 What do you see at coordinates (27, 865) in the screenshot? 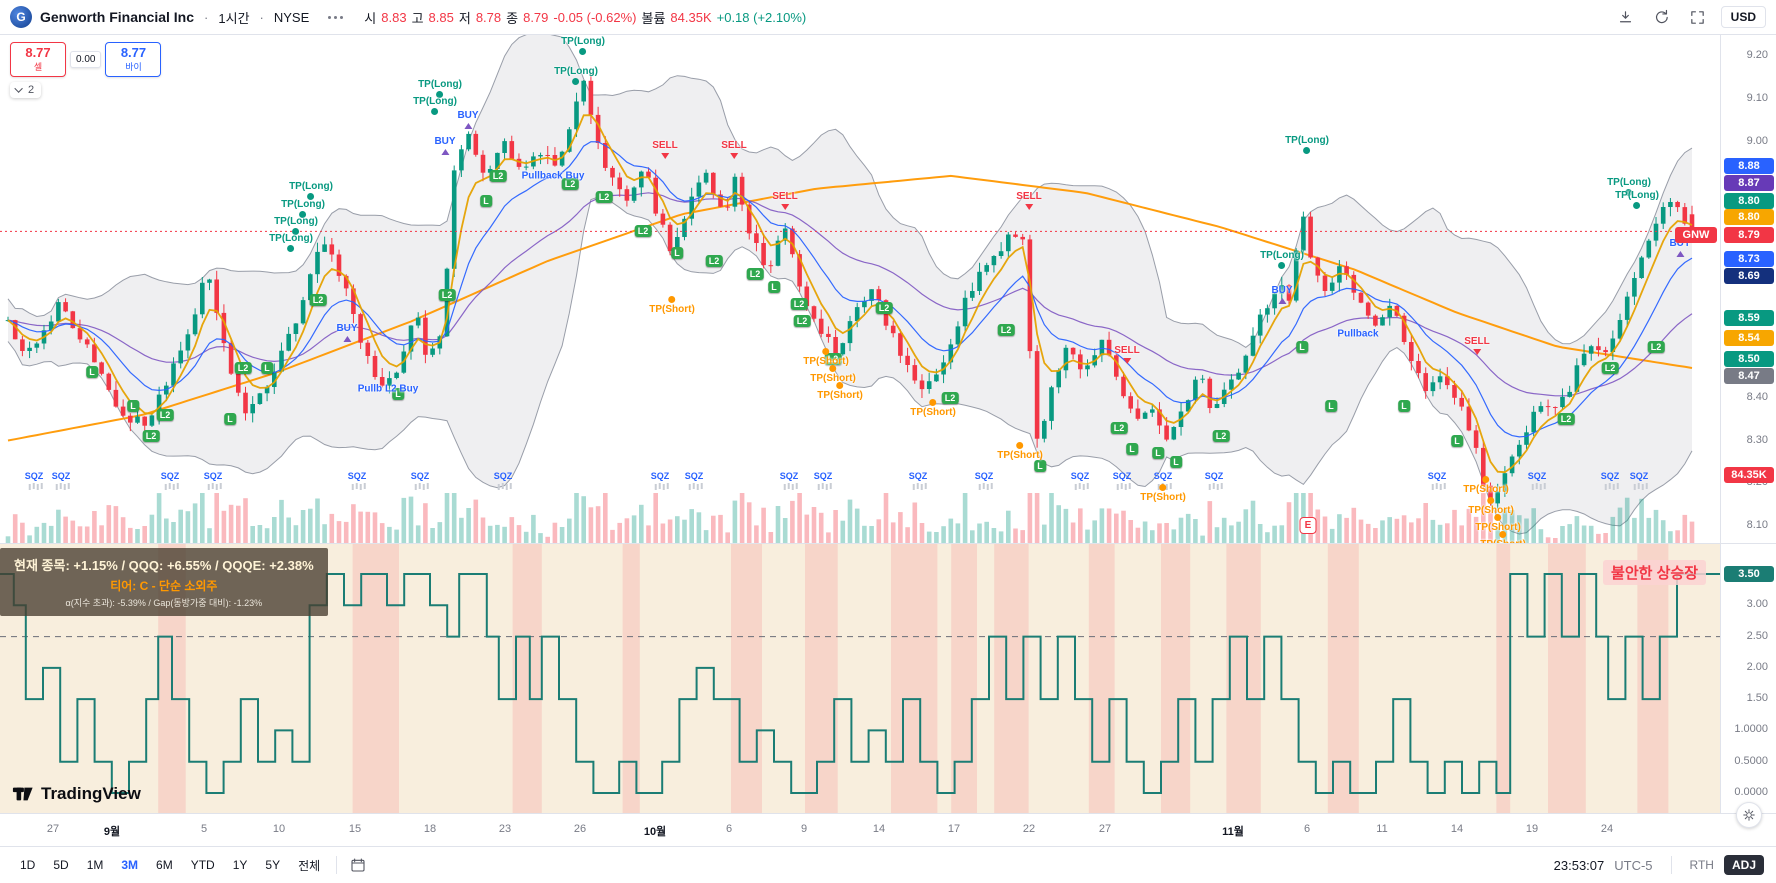
I see `range-button-0: 1D` at bounding box center [27, 865].